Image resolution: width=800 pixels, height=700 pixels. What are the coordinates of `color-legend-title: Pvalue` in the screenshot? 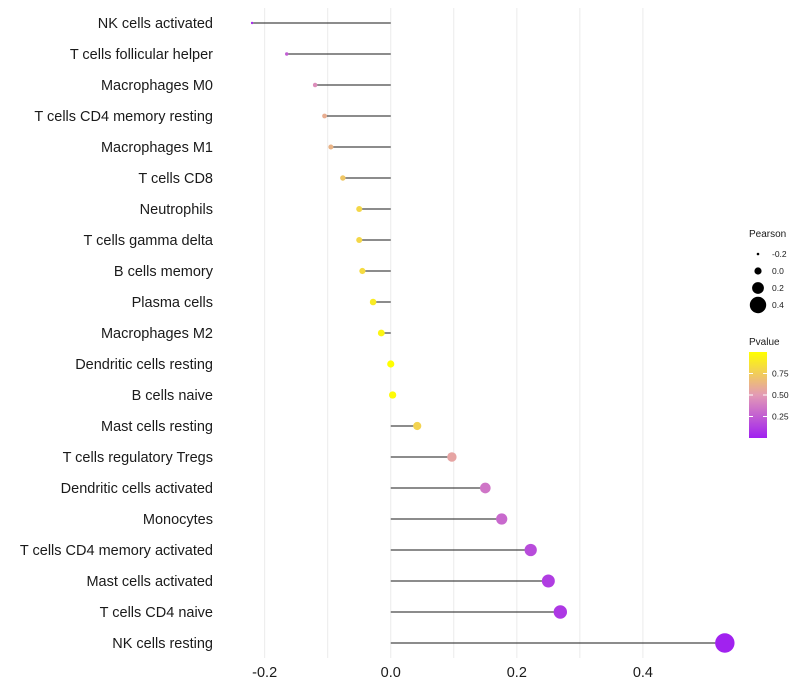 It's located at (764, 342).